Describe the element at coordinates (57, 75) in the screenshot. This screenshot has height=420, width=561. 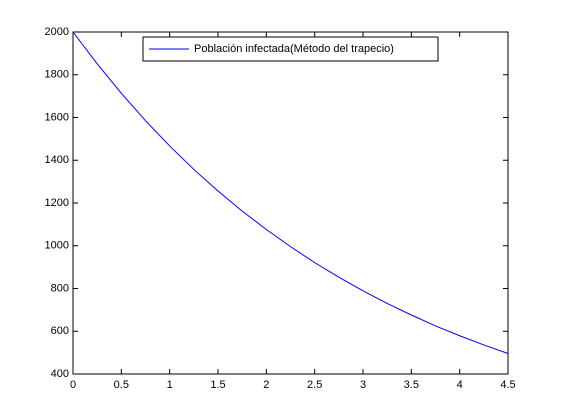
I see `y-tick-label: 1800` at that location.